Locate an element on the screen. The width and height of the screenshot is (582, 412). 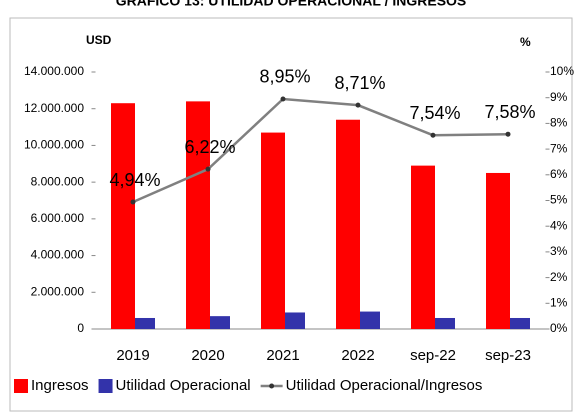
x-tick-label: sep-23 is located at coordinates (508, 355).